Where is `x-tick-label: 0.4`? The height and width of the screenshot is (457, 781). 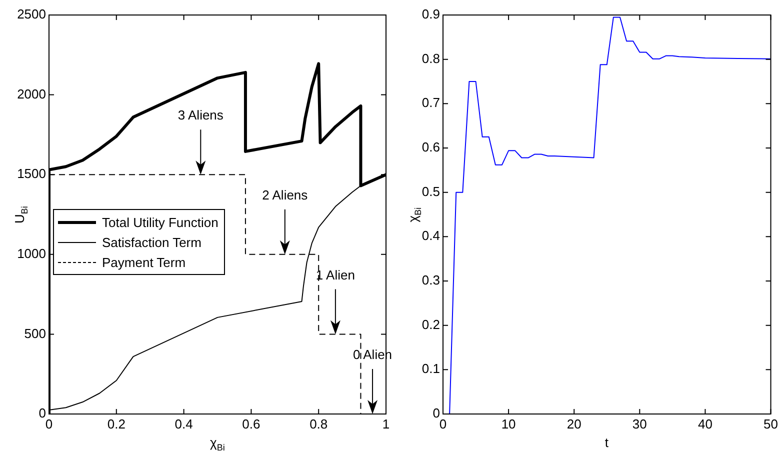
x-tick-label: 0.4 is located at coordinates (183, 424).